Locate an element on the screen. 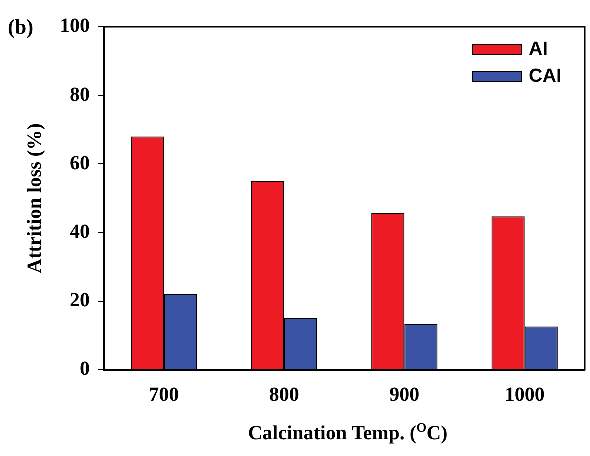 Image resolution: width=590 pixels, height=456 pixels. y-tick-label: 0 is located at coordinates (85, 369).